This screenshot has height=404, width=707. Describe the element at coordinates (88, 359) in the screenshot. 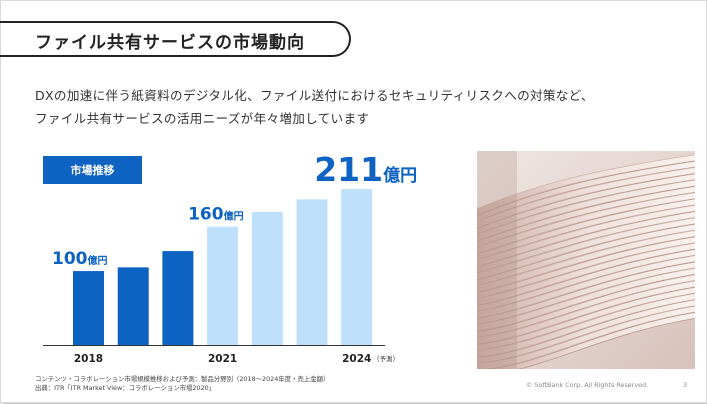

I see `x-tick-label-2018: 2018` at that location.